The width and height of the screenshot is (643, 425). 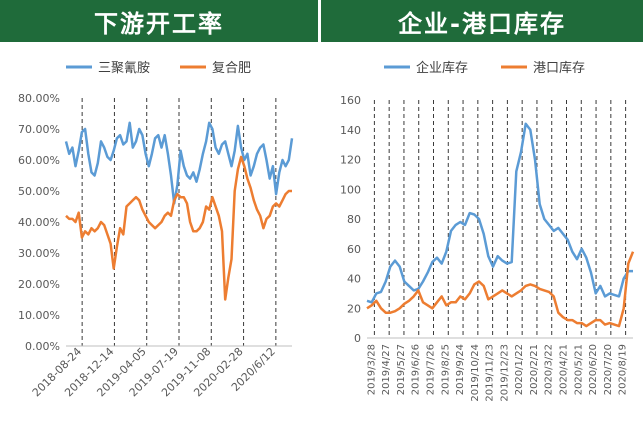 What do you see at coordinates (593, 369) in the screenshot?
I see `x-tick-label: 2020/6/20` at bounding box center [593, 369].